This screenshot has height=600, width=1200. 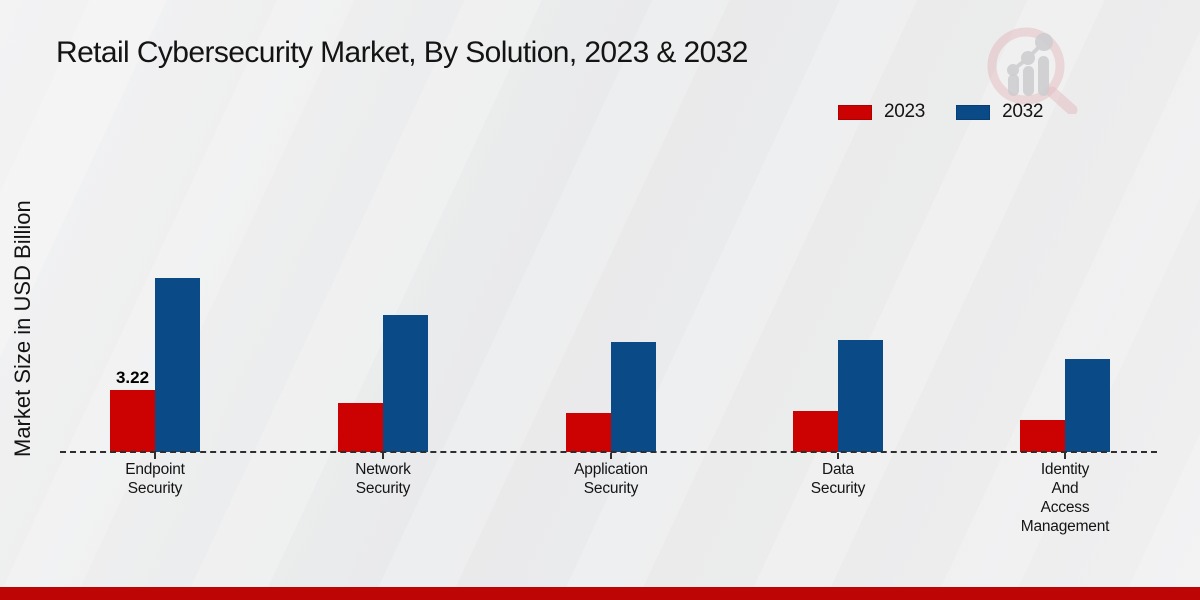 I want to click on category-label-application-security: Application Security, so click(x=611, y=479).